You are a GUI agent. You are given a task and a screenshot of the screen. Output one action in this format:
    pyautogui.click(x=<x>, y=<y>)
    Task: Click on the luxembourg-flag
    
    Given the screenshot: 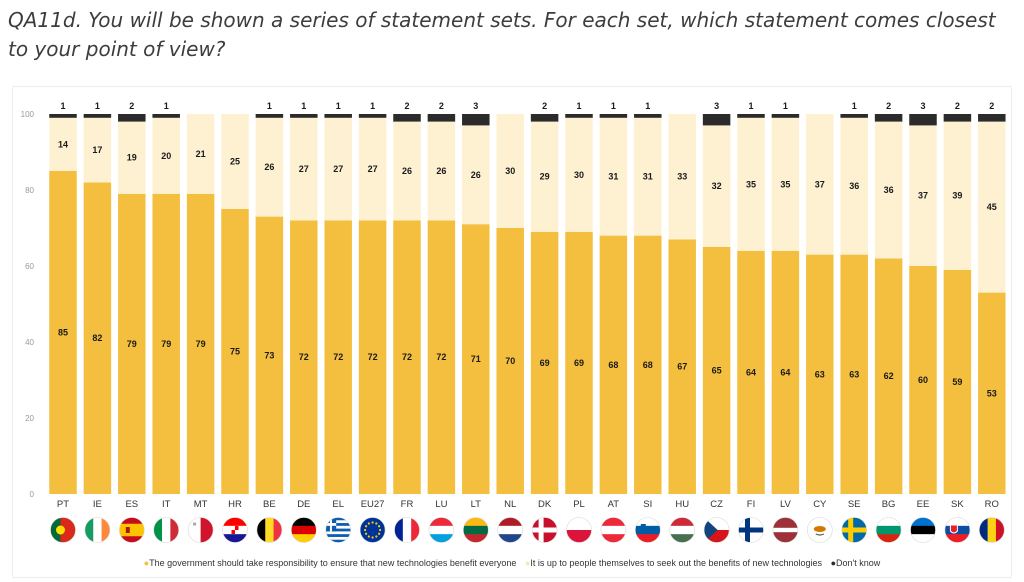 What is the action you would take?
    pyautogui.click(x=441, y=530)
    